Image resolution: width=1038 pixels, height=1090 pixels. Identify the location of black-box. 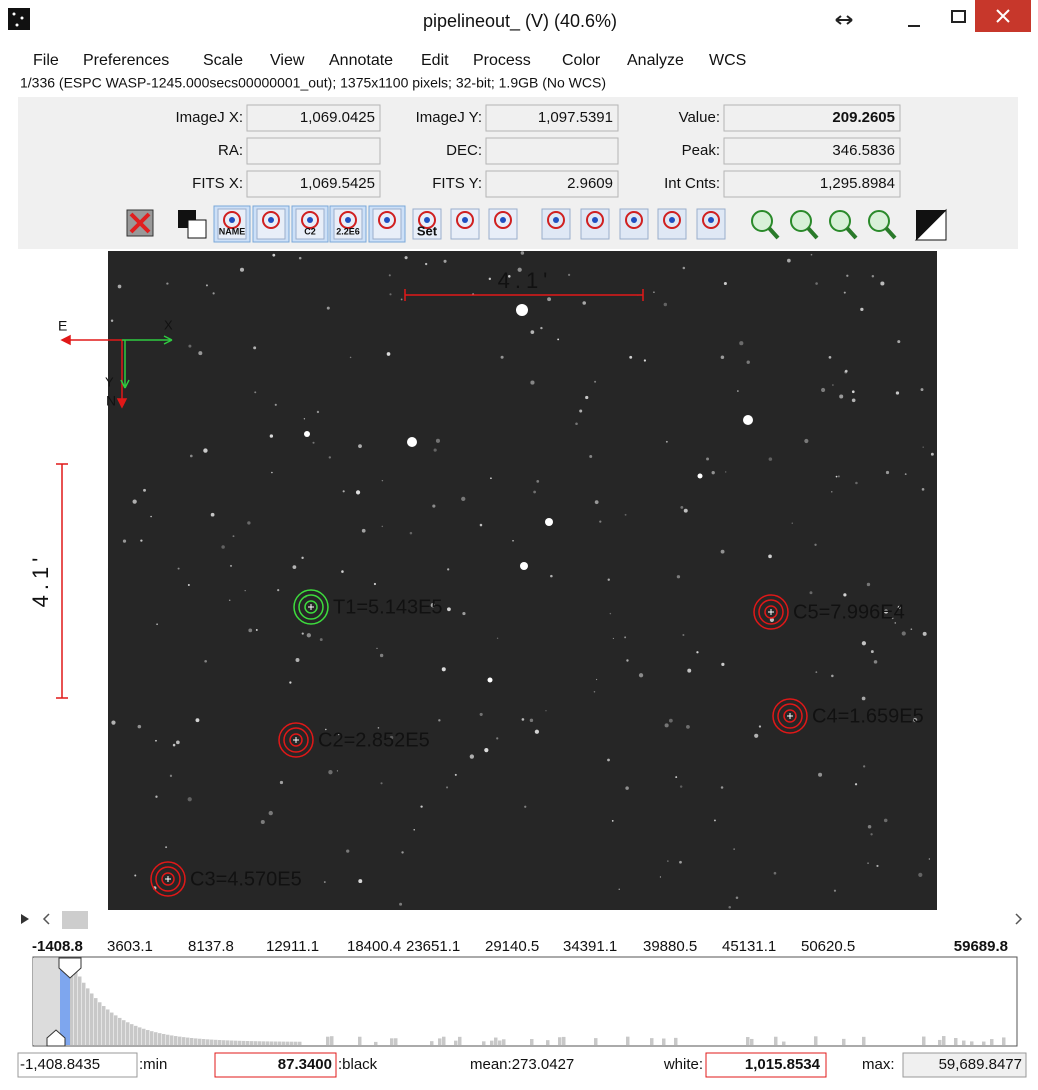
(275, 1065).